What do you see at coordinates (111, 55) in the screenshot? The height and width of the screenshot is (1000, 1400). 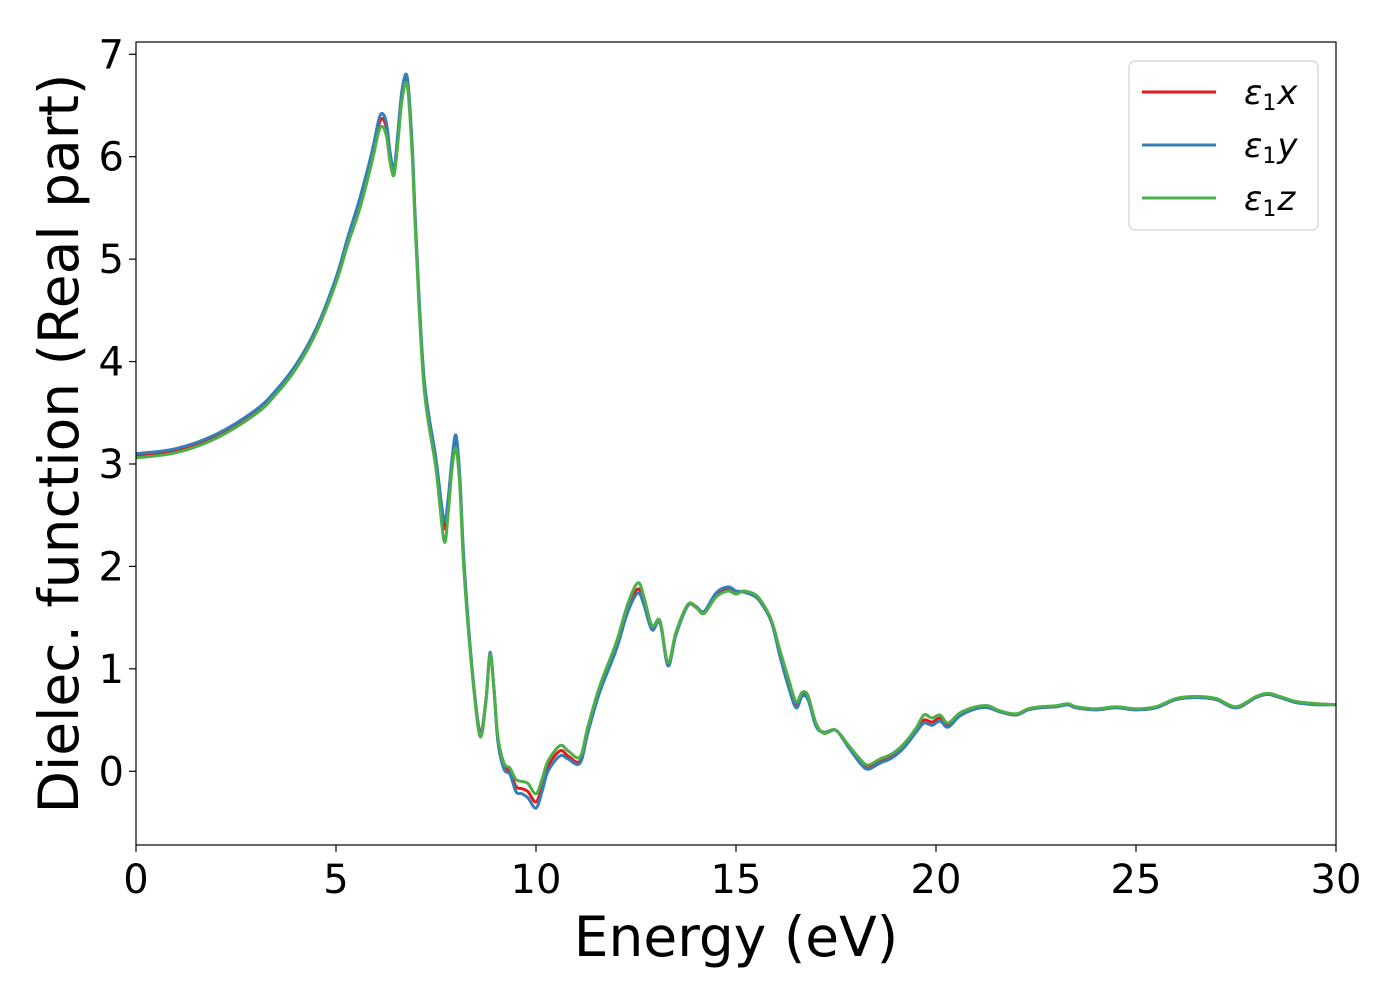 I see `y-tick-label: 7` at bounding box center [111, 55].